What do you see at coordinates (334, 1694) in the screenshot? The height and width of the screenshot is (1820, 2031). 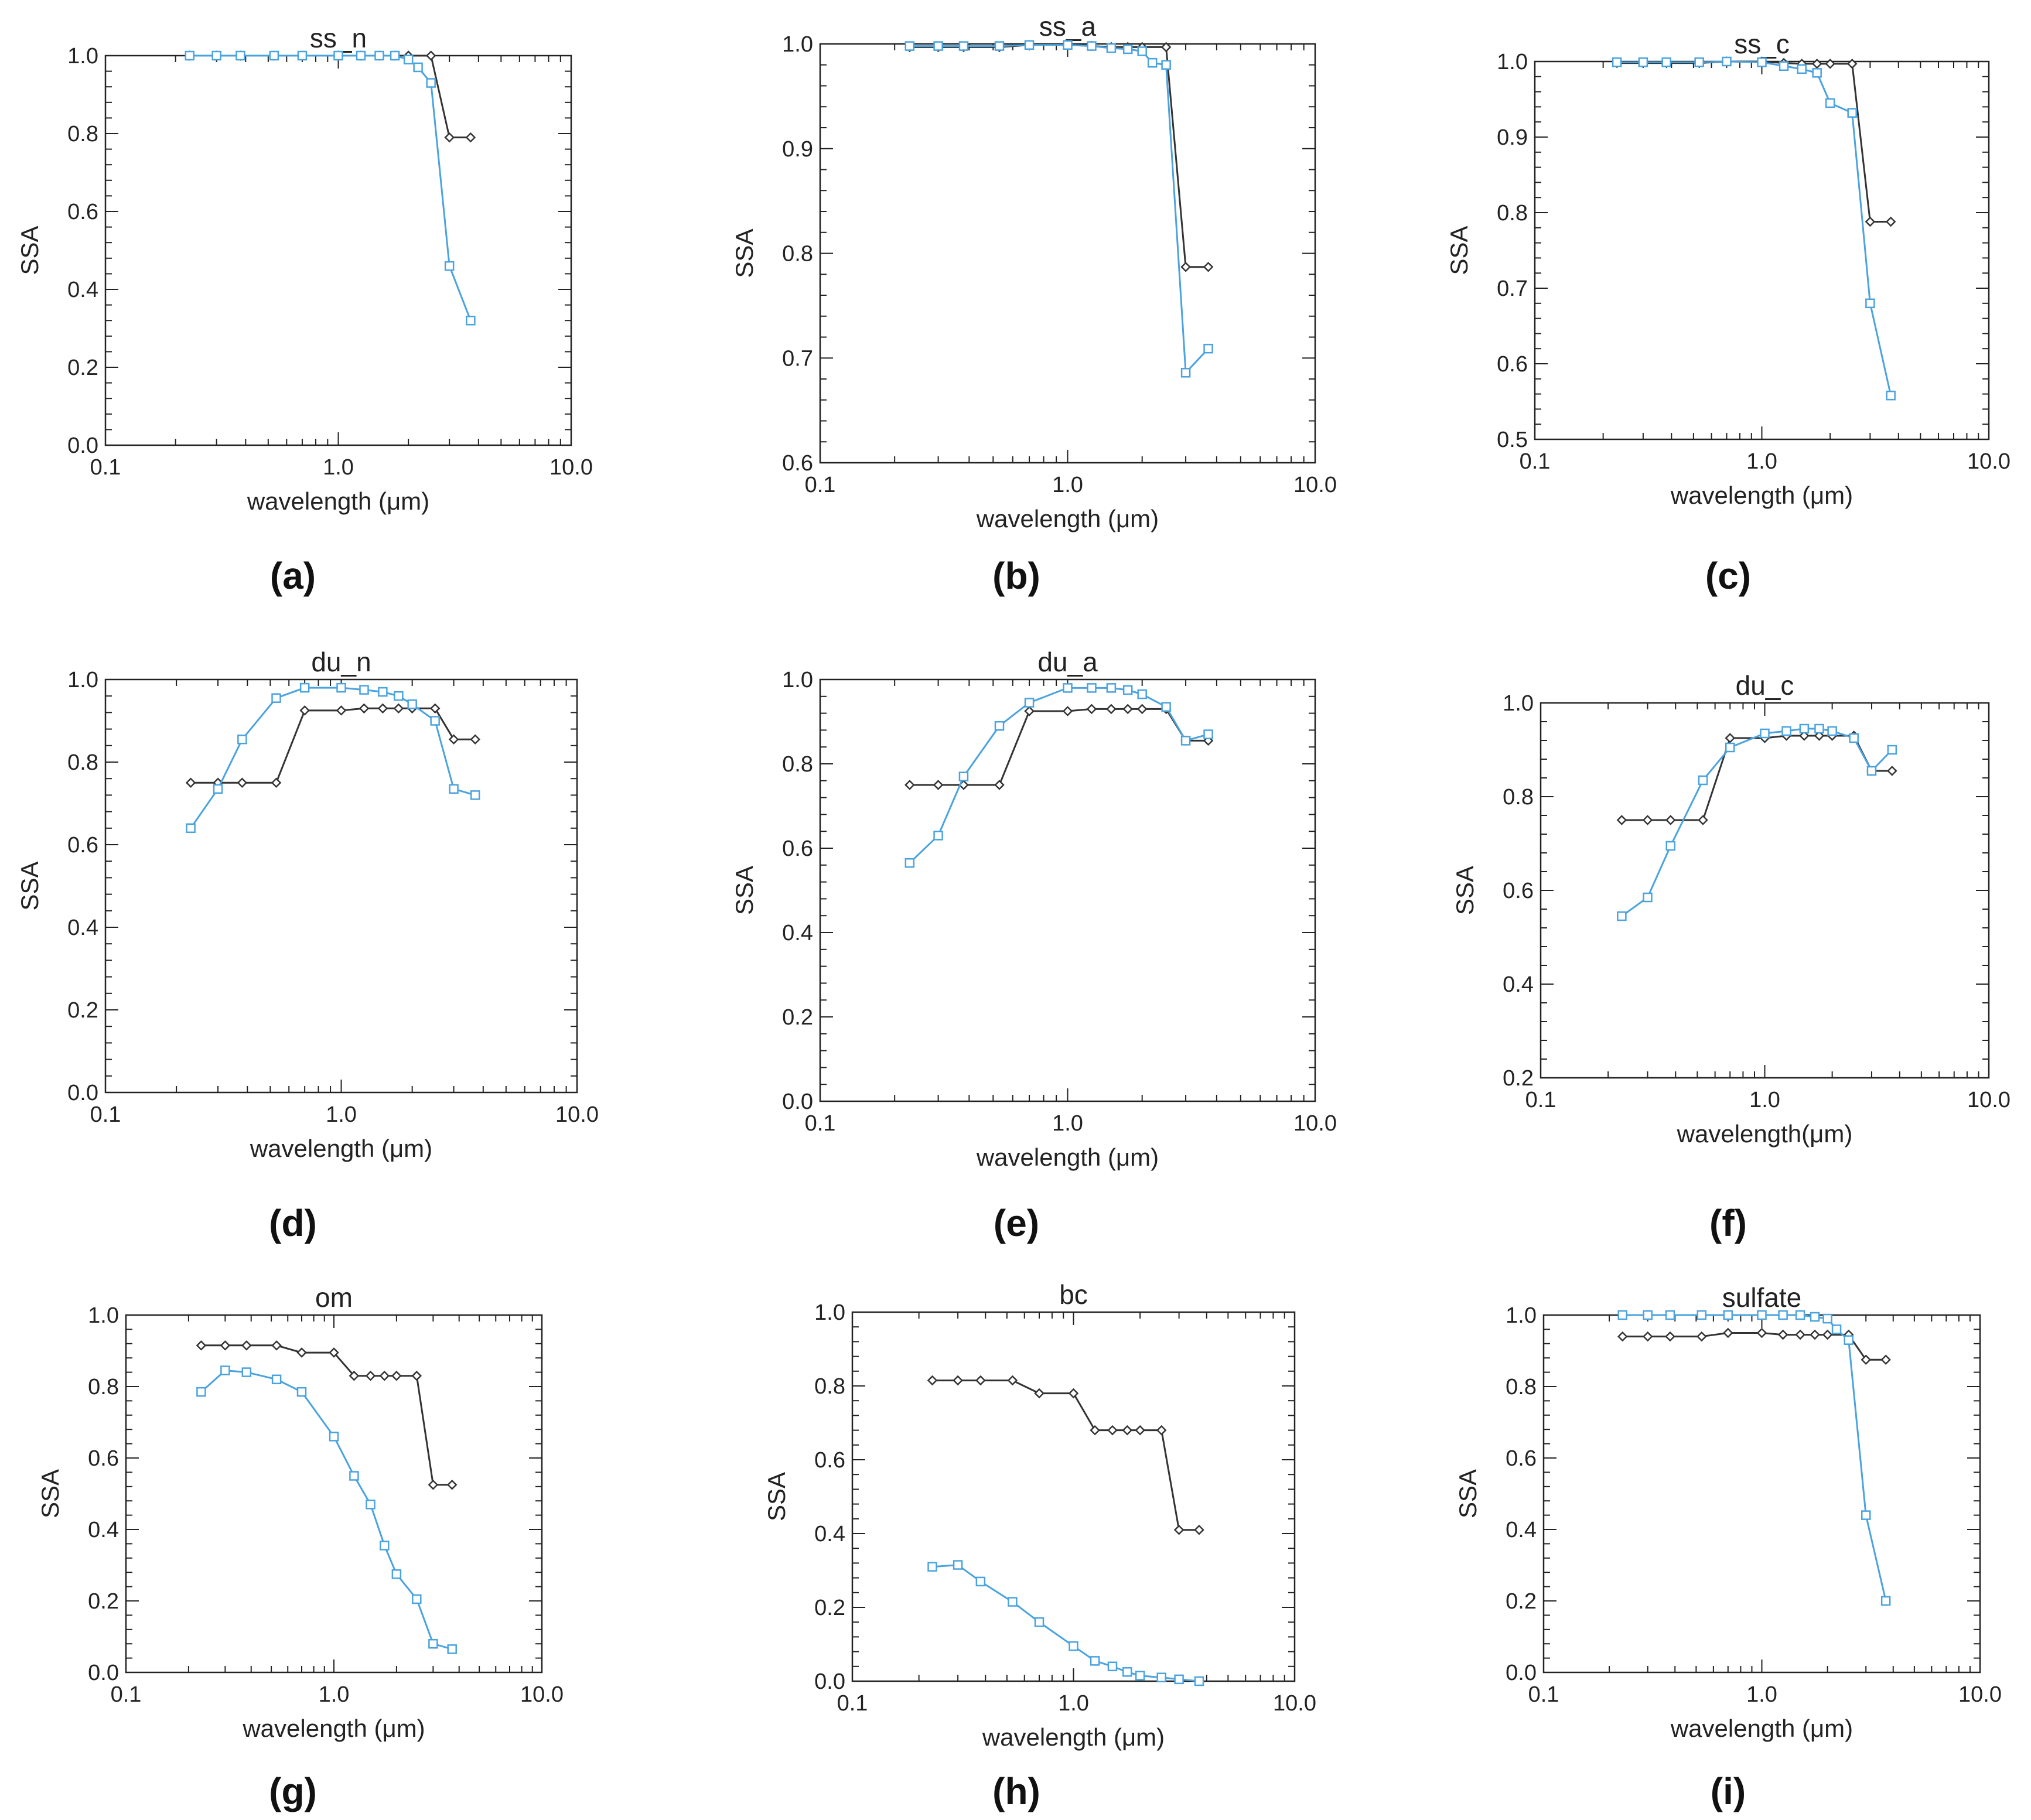 I see `x-tick-label: 1.0` at bounding box center [334, 1694].